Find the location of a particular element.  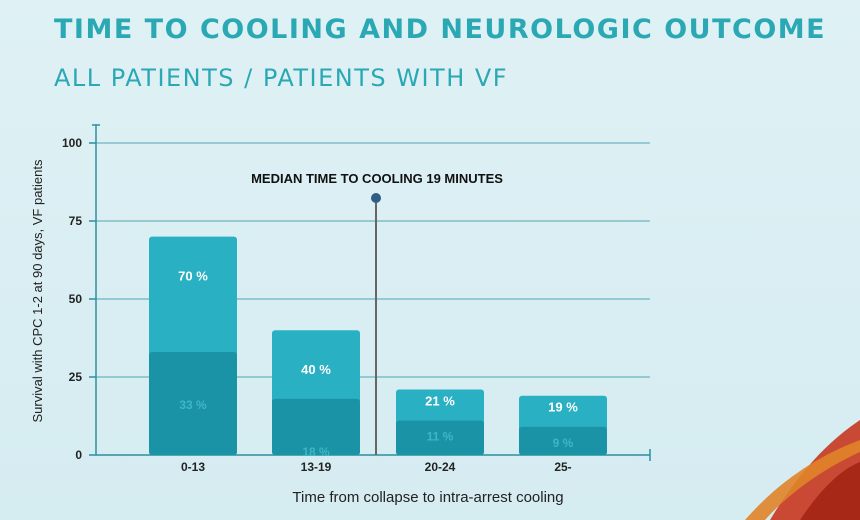

x-tick-label: 25- is located at coordinates (562, 467).